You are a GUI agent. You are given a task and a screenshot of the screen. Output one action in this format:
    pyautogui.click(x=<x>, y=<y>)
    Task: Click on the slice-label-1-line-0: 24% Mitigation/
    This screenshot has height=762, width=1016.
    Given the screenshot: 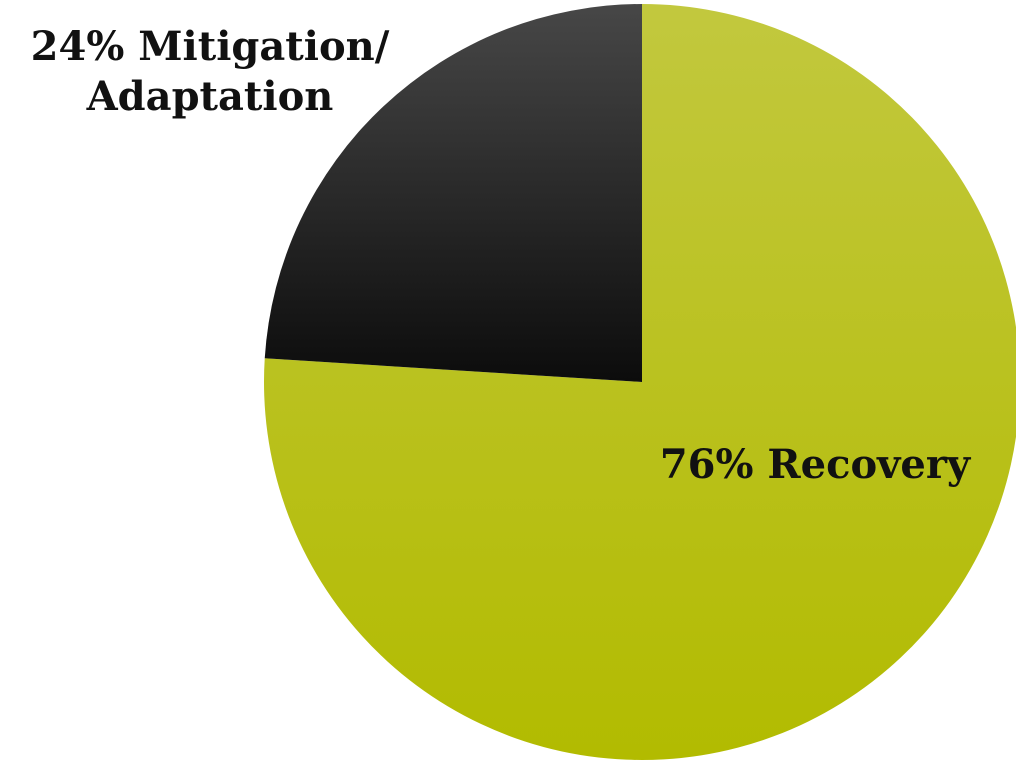 What is the action you would take?
    pyautogui.click(x=210, y=46)
    